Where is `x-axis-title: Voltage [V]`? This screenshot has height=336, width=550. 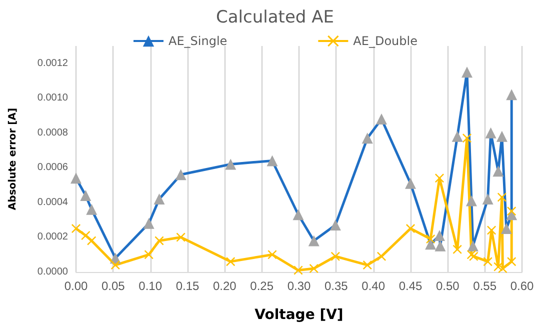
x-axis-title: Voltage [V] is located at coordinates (299, 315).